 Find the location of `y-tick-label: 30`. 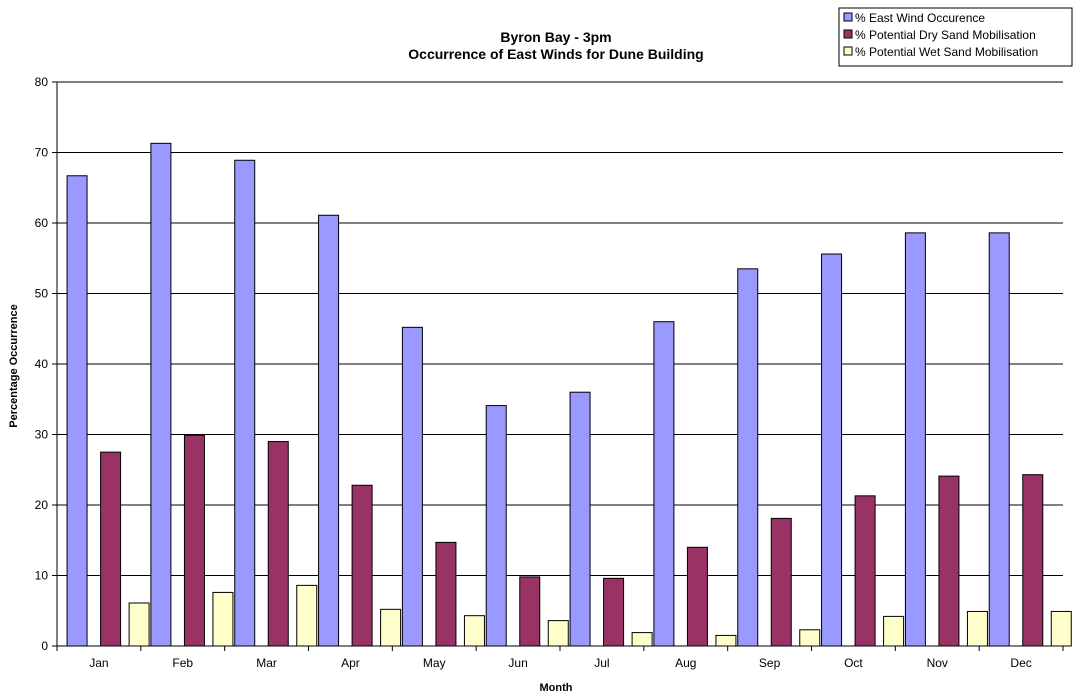

y-tick-label: 30 is located at coordinates (42, 435).